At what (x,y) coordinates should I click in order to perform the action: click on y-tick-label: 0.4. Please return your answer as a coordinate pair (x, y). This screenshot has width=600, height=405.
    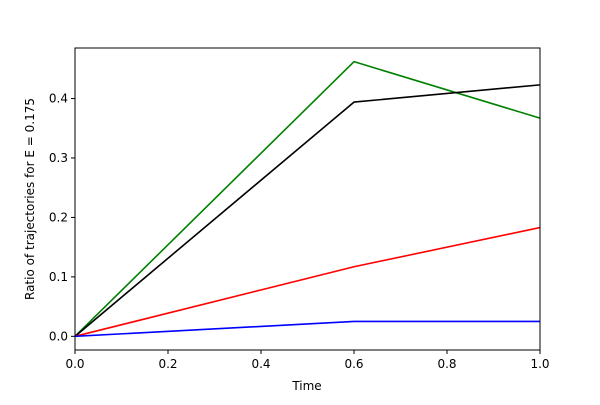
    Looking at the image, I should click on (58, 99).